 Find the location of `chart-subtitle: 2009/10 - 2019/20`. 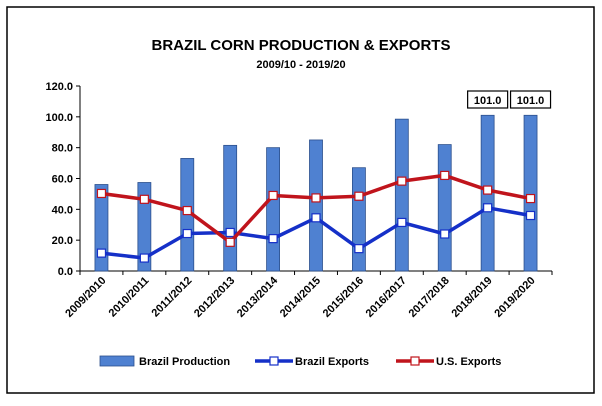

chart-subtitle: 2009/10 - 2019/20 is located at coordinates (300, 65).